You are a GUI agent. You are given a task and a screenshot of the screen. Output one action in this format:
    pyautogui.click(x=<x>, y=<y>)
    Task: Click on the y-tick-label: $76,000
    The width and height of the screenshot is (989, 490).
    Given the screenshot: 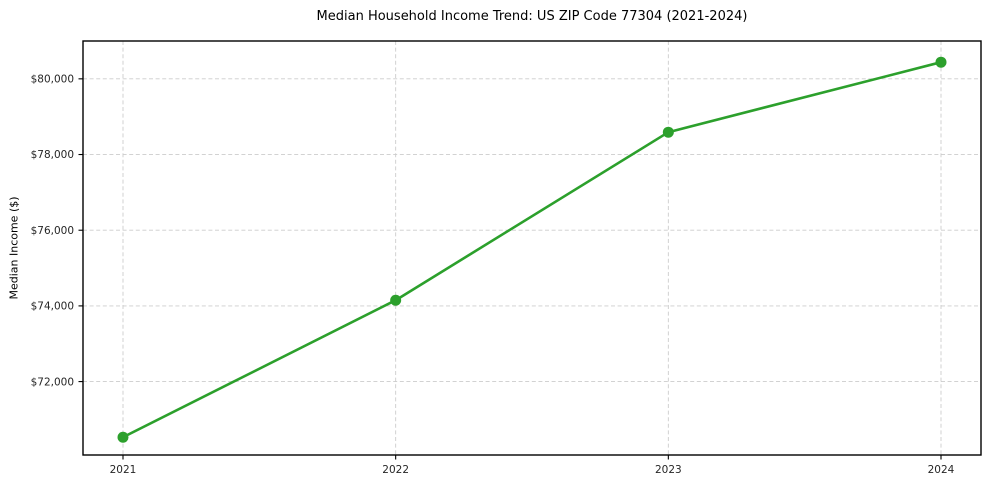 What is the action you would take?
    pyautogui.click(x=52, y=231)
    